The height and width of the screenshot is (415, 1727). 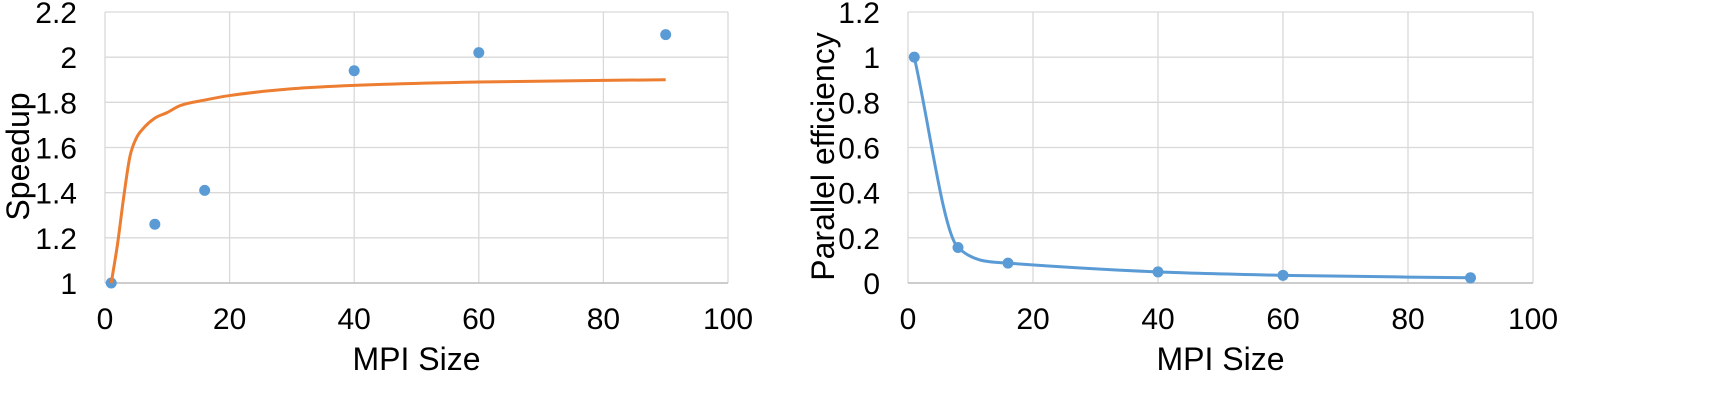 I want to click on y-tick-label: 0.4, so click(x=859, y=194).